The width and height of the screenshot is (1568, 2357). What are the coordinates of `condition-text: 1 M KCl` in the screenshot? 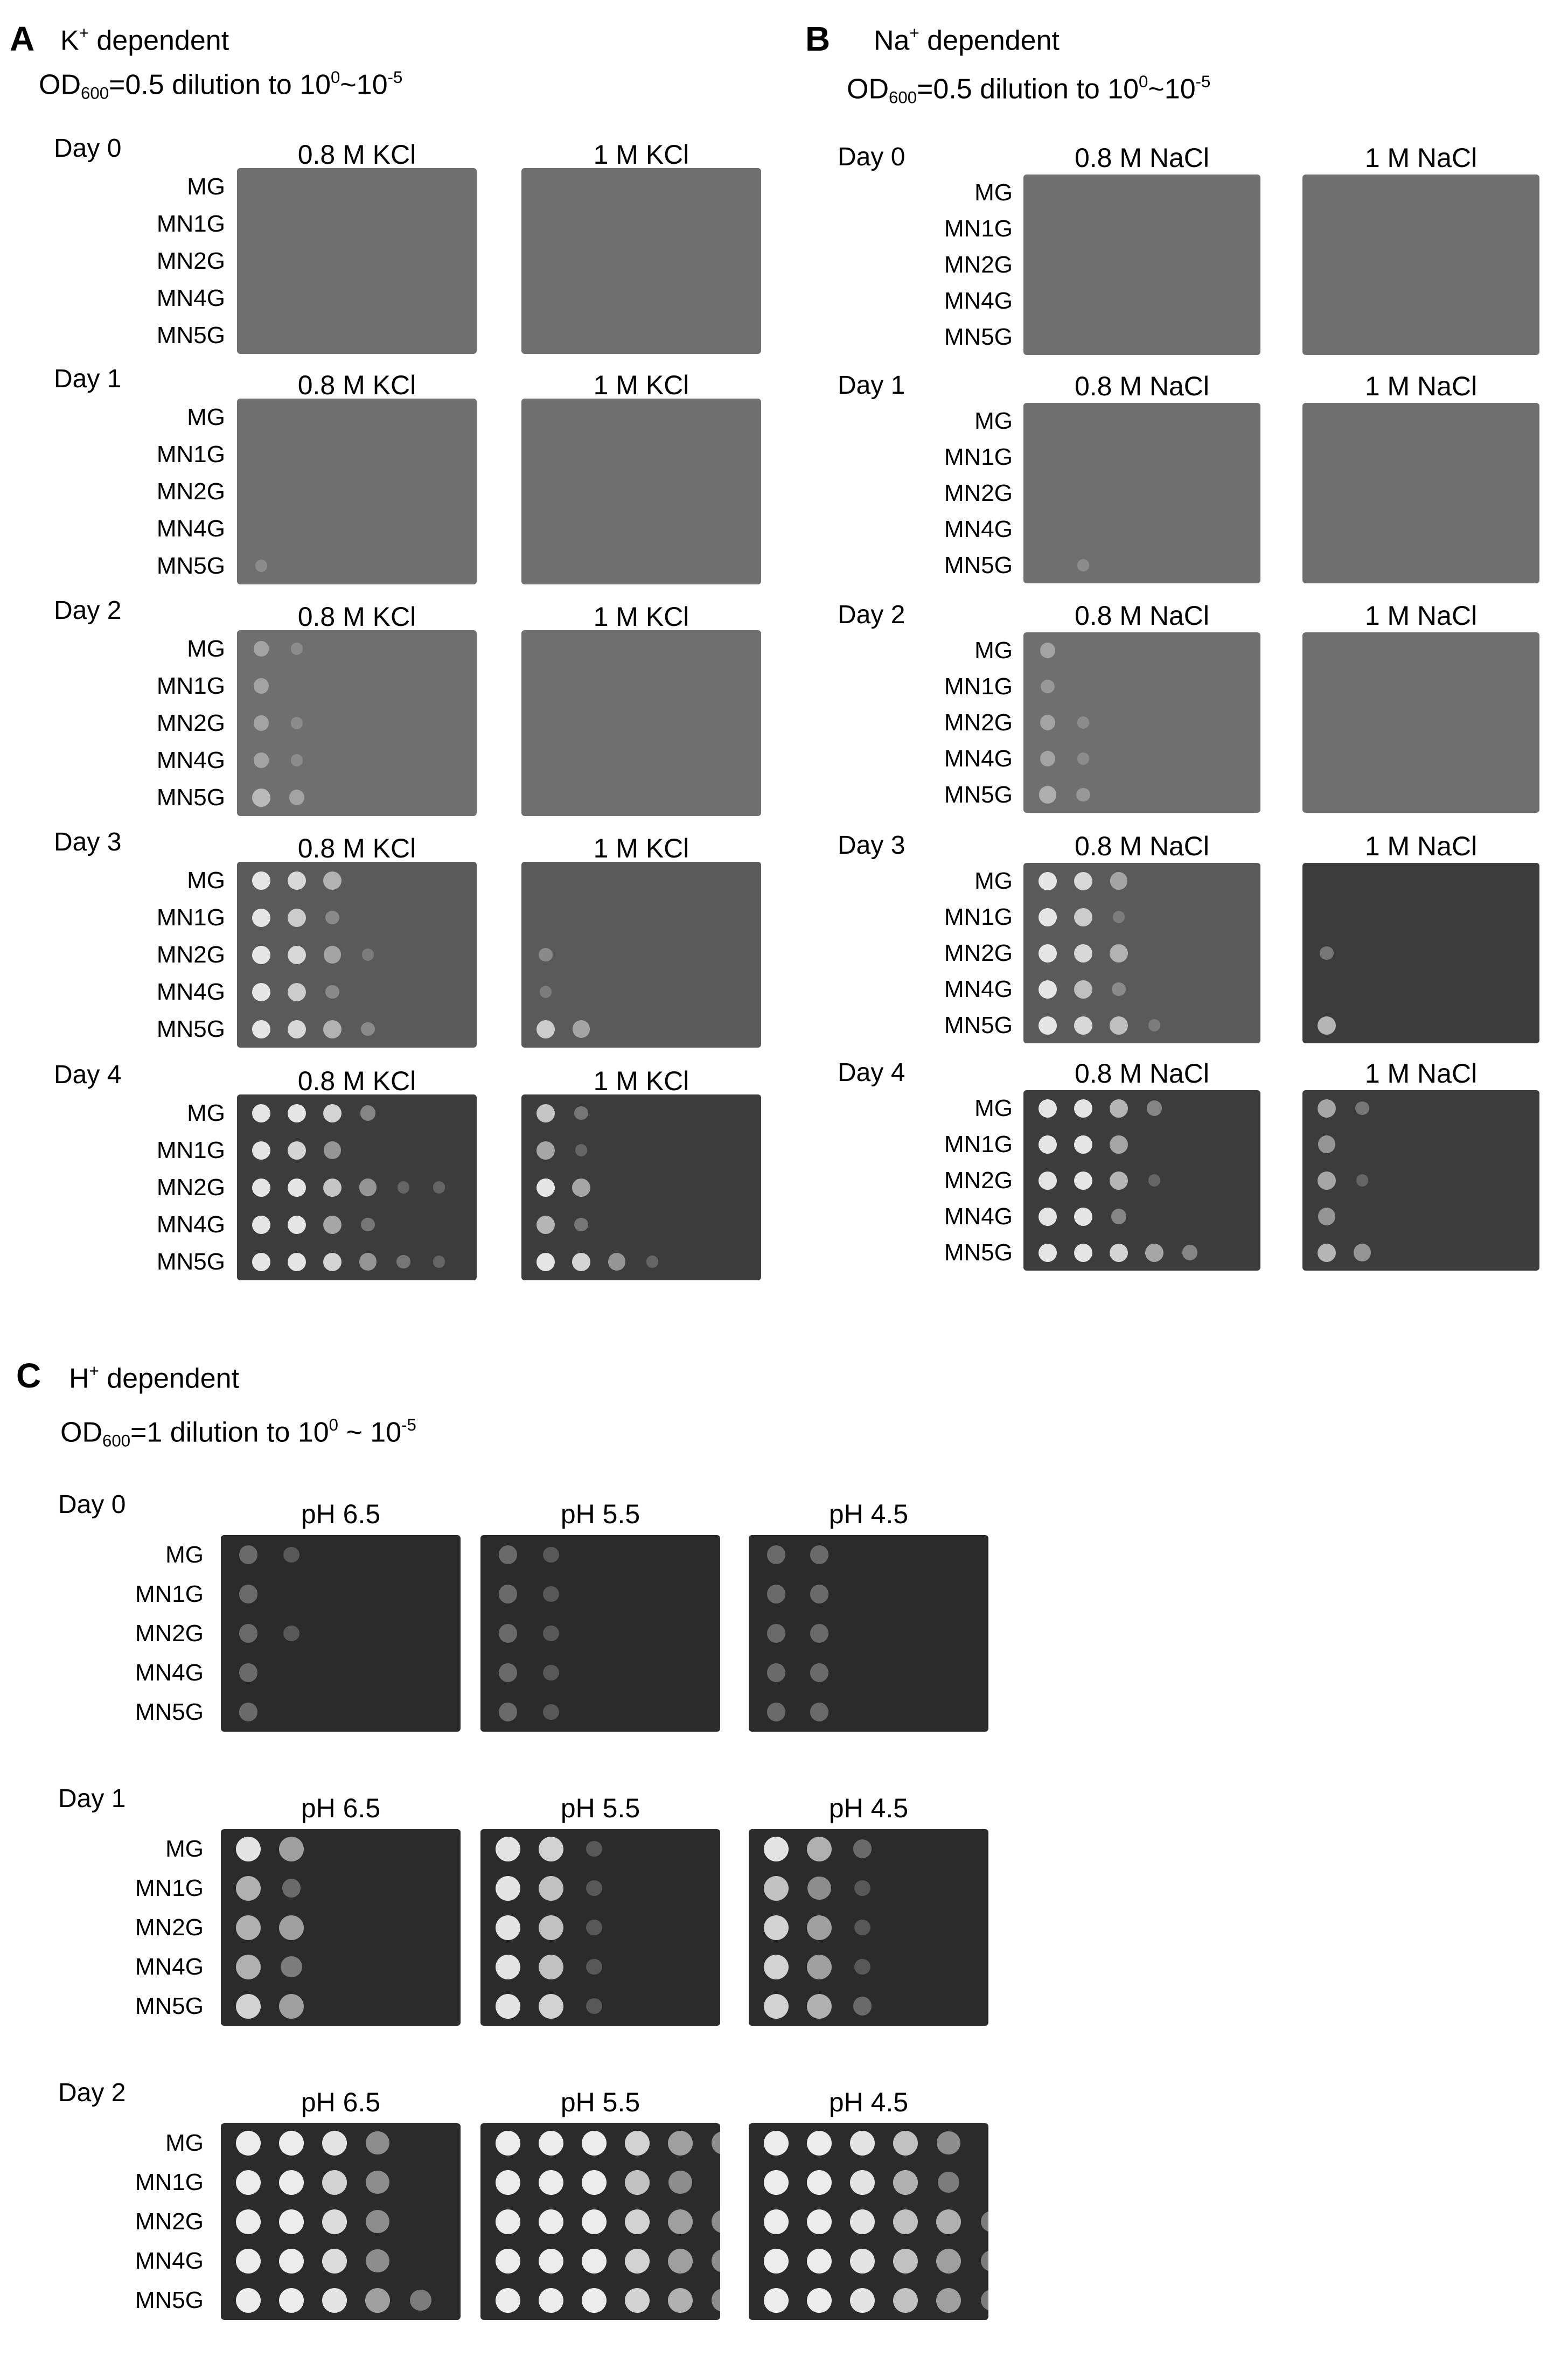 It's located at (641, 155).